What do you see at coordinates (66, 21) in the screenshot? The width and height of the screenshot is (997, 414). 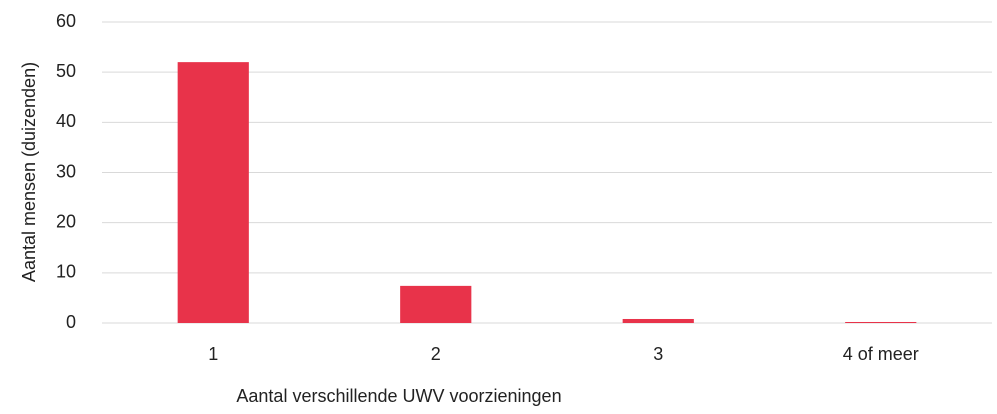 I see `y-tick-label: 60` at bounding box center [66, 21].